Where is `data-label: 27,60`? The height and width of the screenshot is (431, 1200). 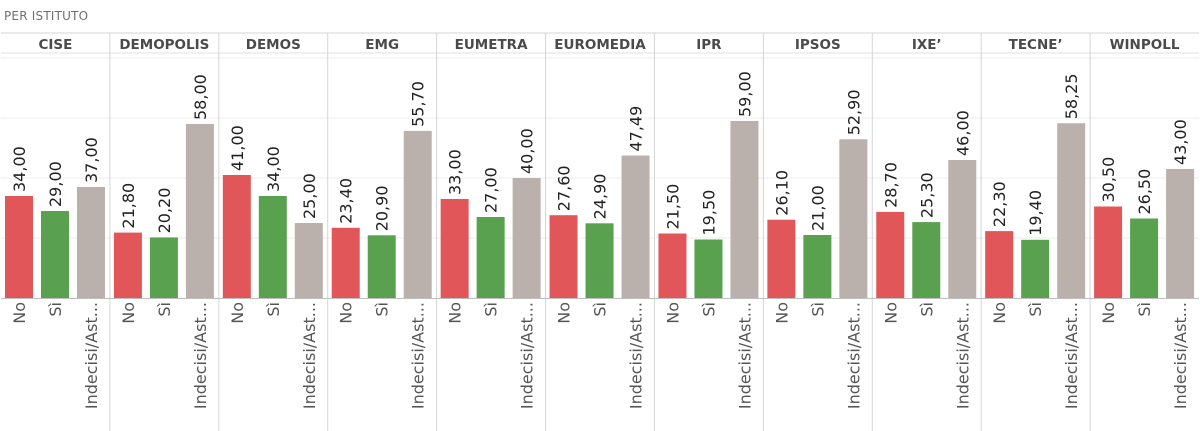
data-label: 27,60 is located at coordinates (564, 188).